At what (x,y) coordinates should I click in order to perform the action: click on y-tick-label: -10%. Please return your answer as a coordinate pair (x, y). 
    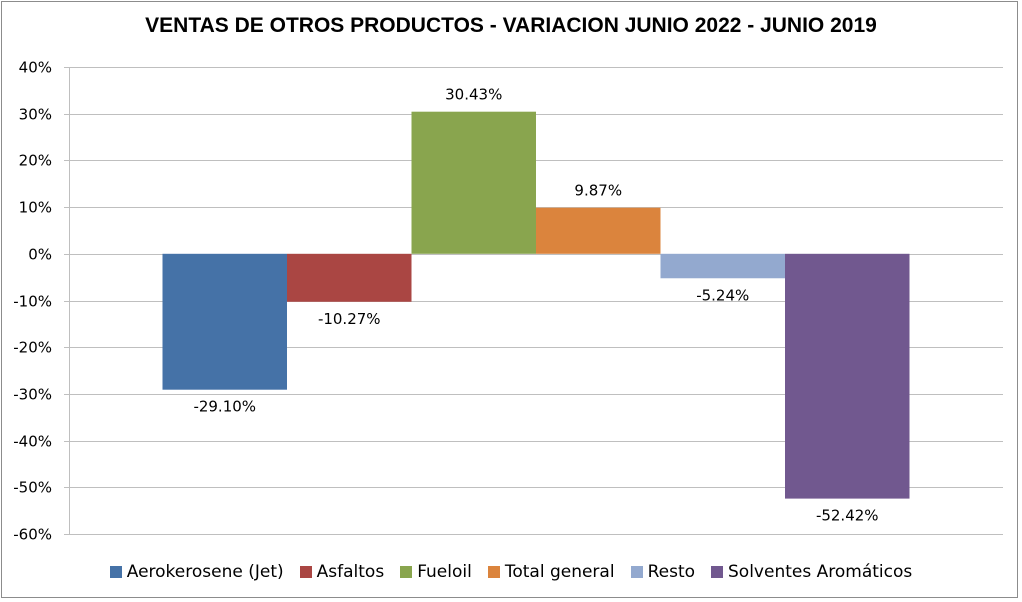
    Looking at the image, I should click on (32, 302).